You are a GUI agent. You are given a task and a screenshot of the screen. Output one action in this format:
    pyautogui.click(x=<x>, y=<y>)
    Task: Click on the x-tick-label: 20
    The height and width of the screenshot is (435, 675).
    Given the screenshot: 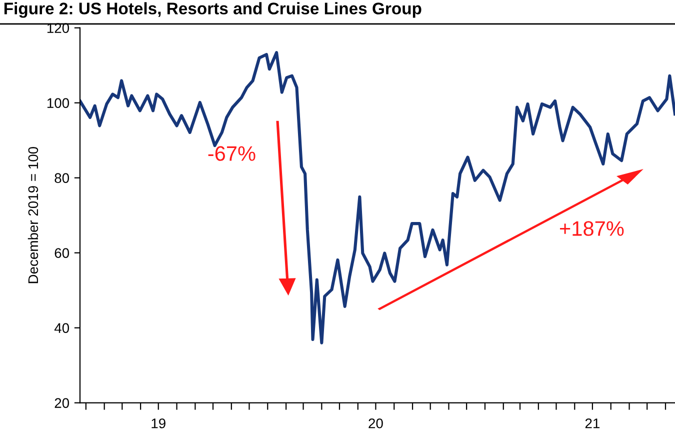 What is the action you would take?
    pyautogui.click(x=375, y=423)
    